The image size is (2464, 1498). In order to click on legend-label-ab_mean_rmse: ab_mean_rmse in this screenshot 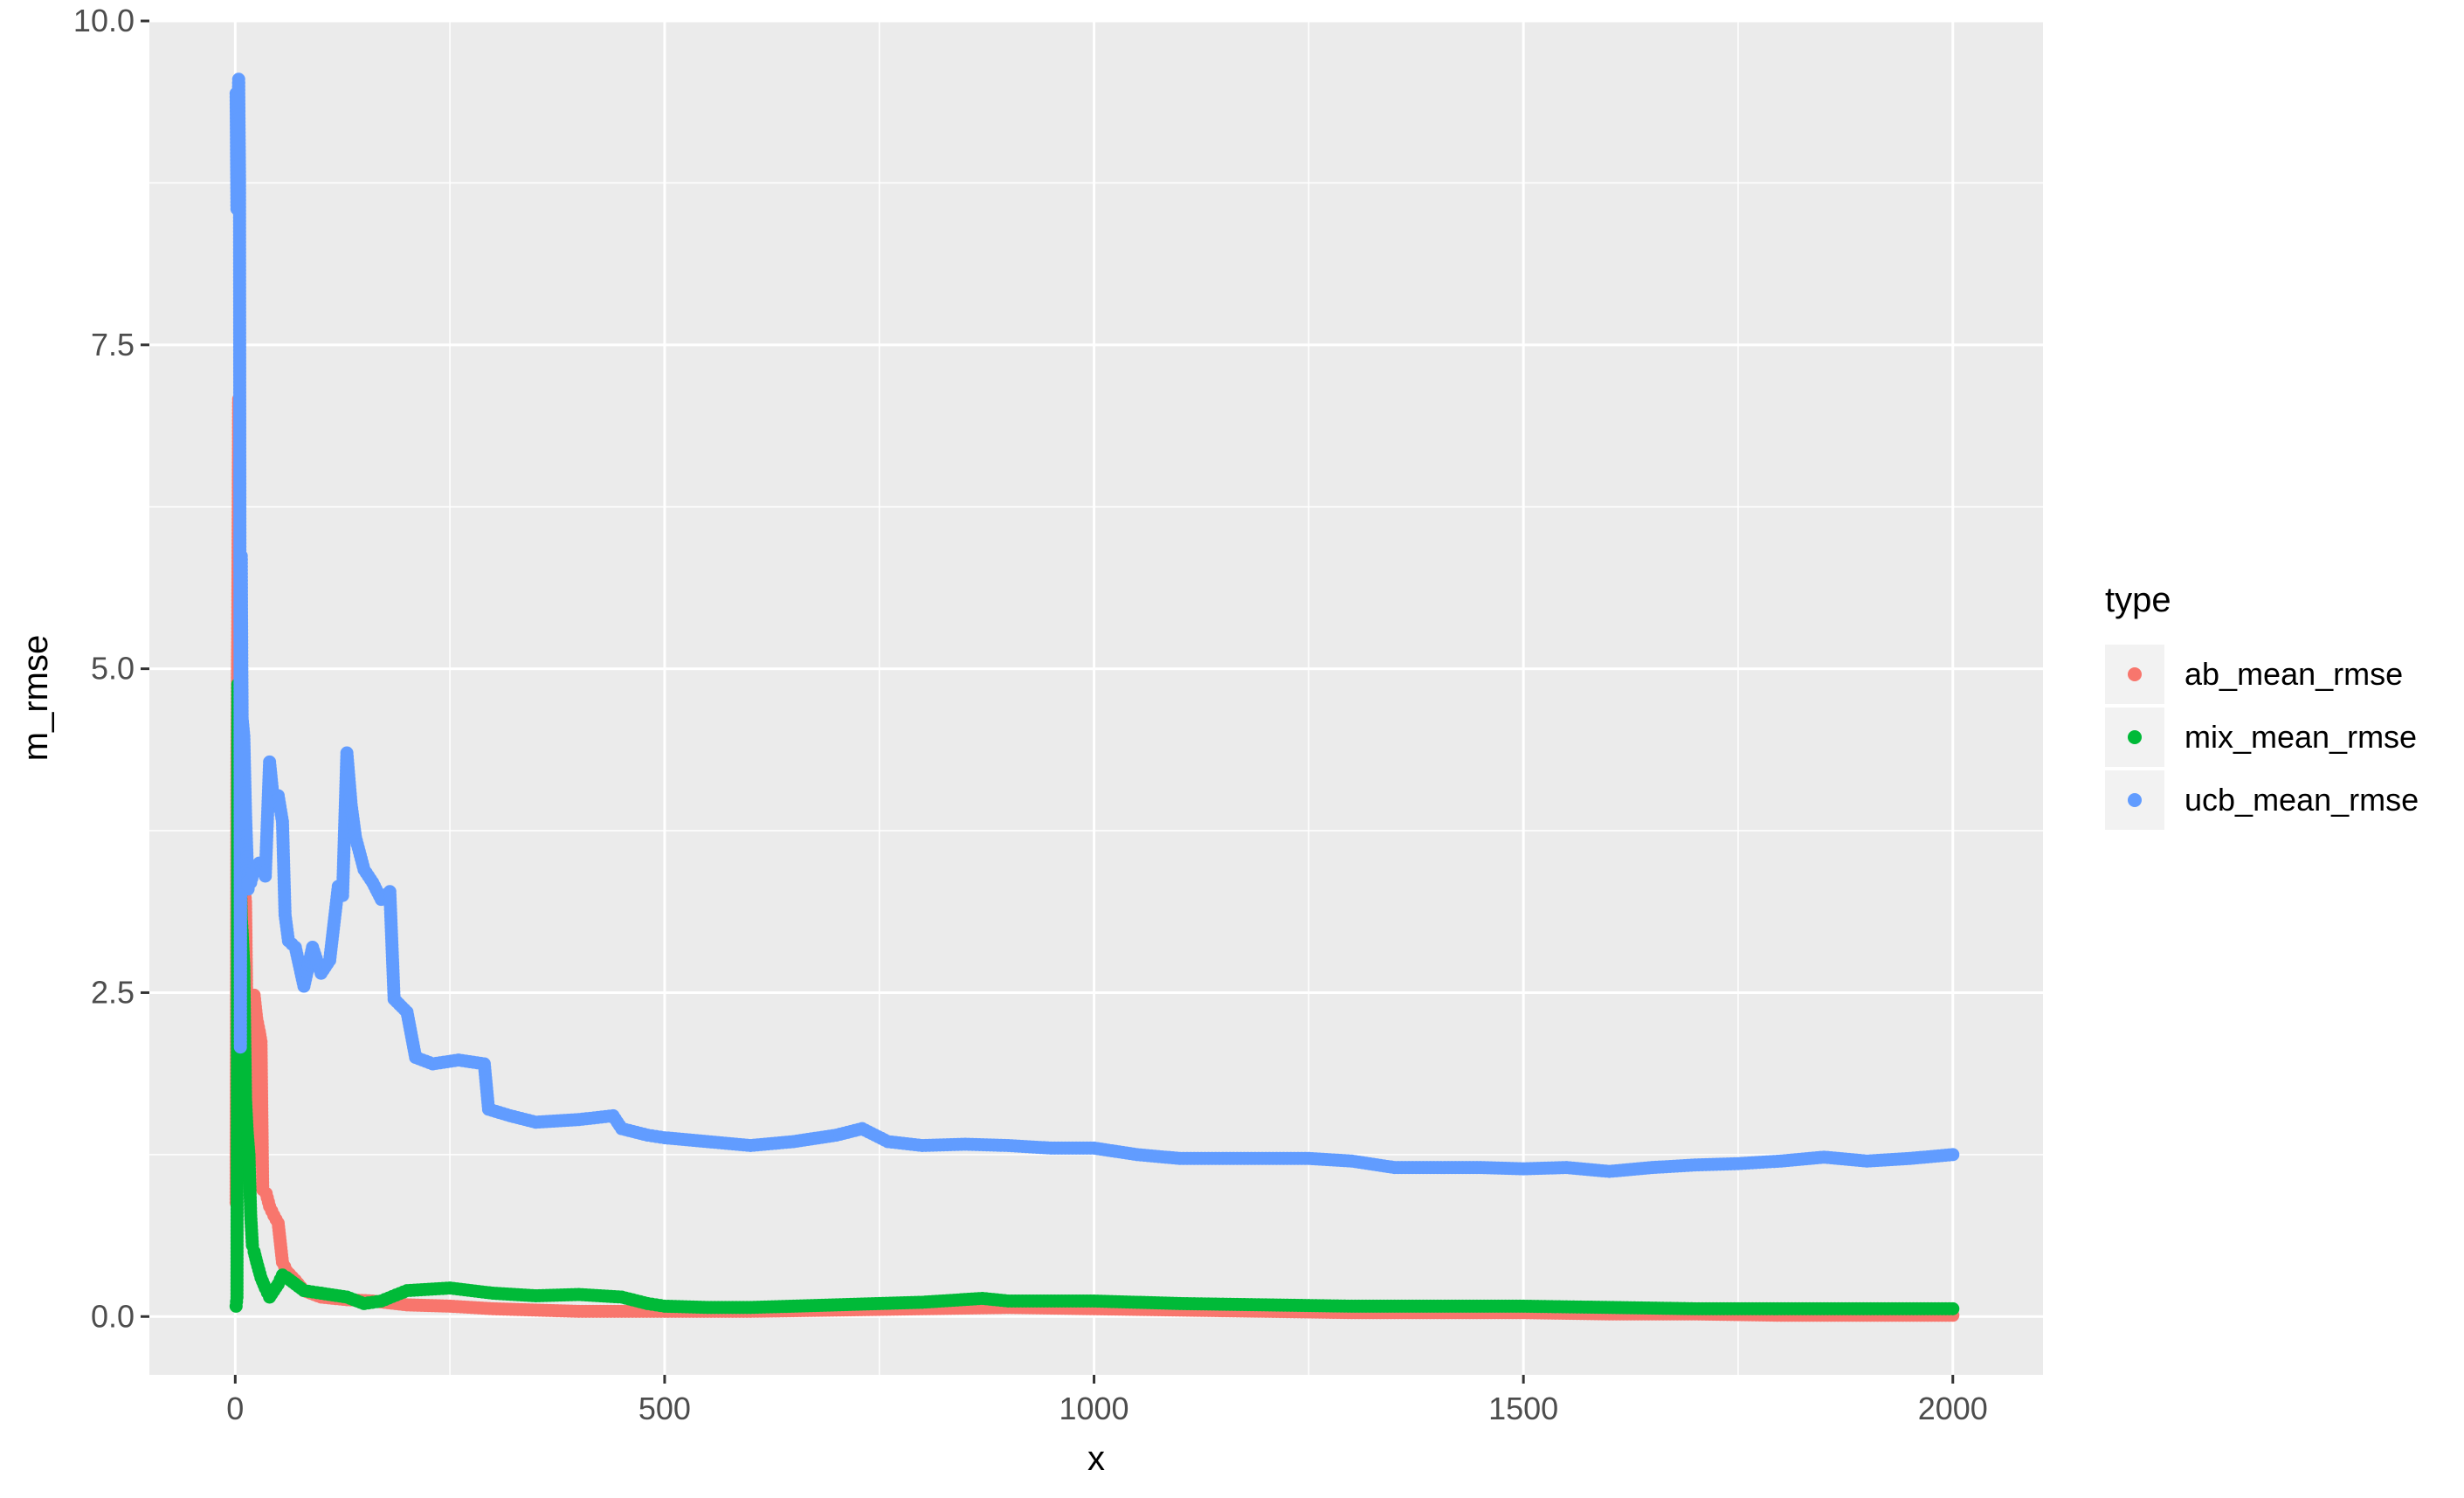, I will do `click(2293, 674)`.